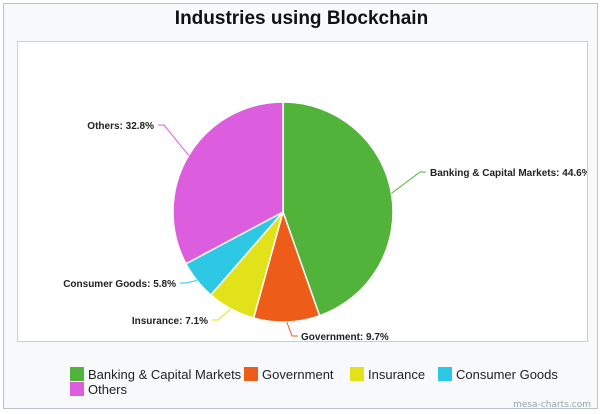  I want to click on legend-label: Government, so click(298, 374).